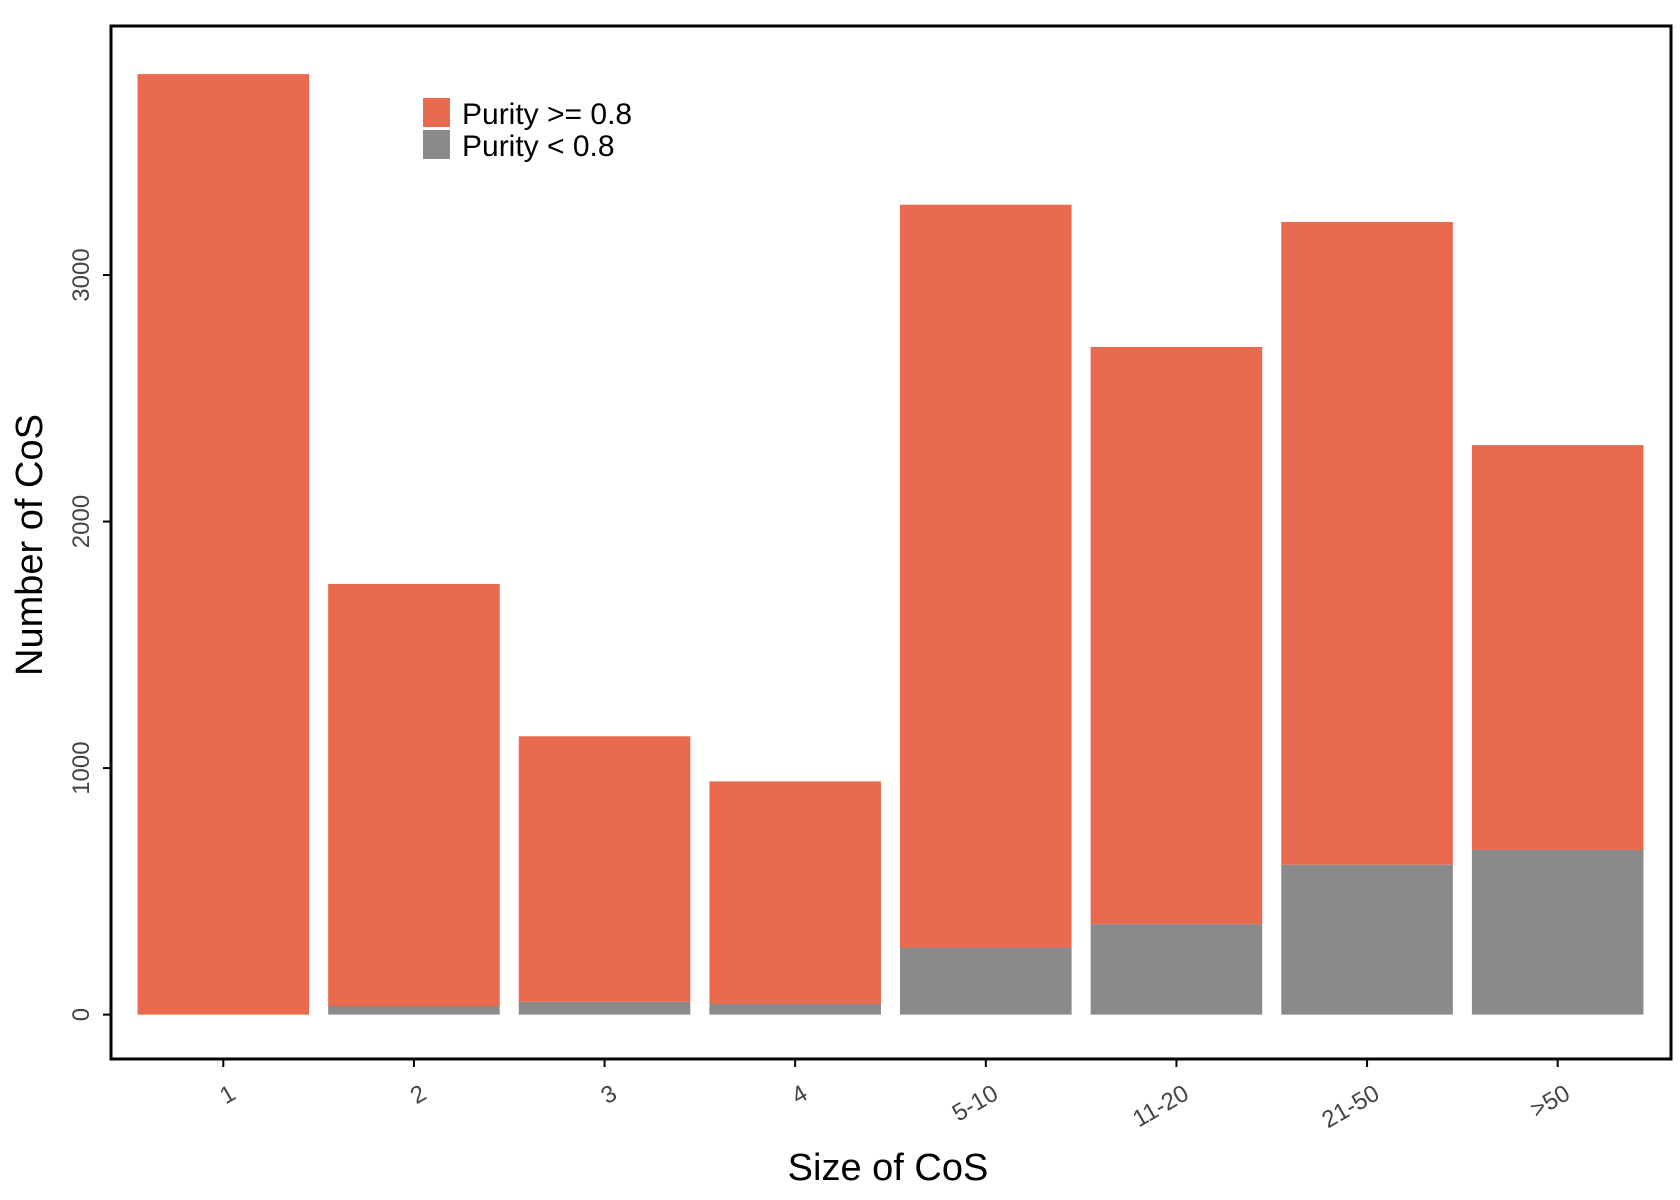 This screenshot has height=1200, width=1680. I want to click on x-tick-label-1: 1, so click(227, 1095).